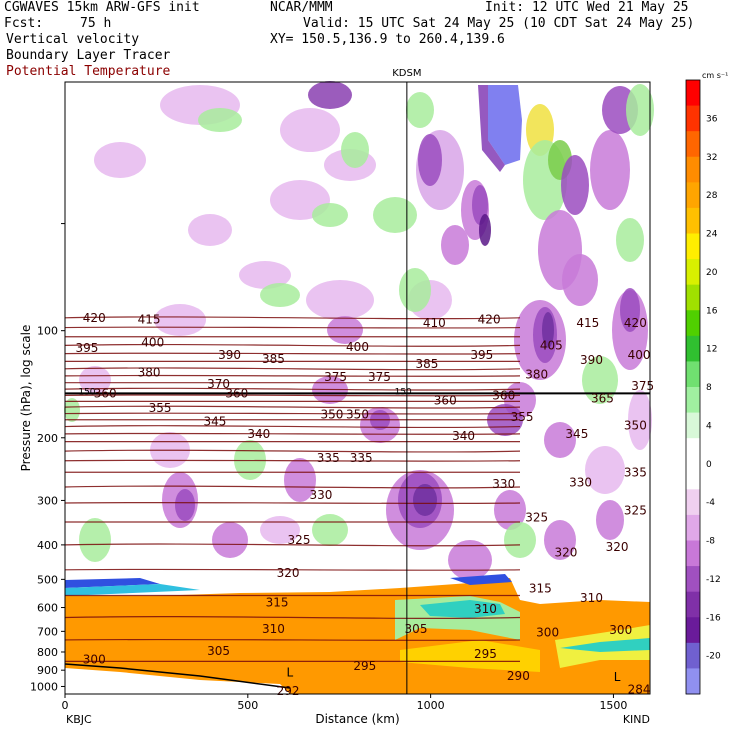 The width and height of the screenshot is (740, 740). Describe the element at coordinates (587, 323) in the screenshot. I see `theta-label-4: 415` at that location.